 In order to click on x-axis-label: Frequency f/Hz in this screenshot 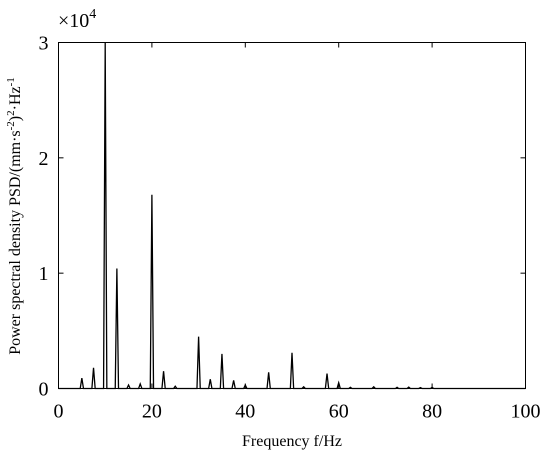, I will do `click(292, 441)`.